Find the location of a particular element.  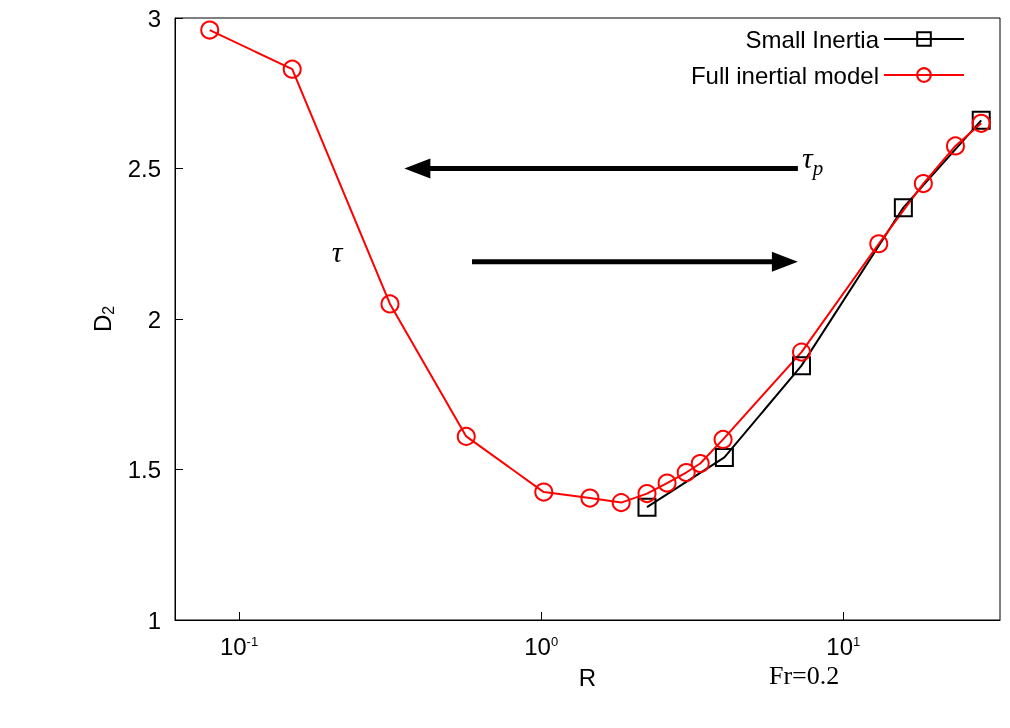

annotation: τ is located at coordinates (337, 251).